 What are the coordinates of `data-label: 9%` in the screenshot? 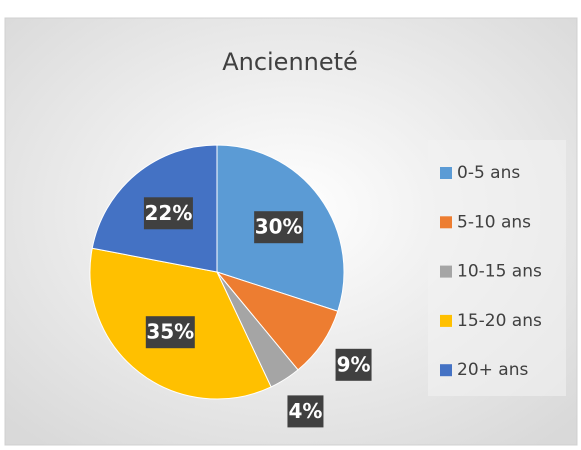 It's located at (354, 364).